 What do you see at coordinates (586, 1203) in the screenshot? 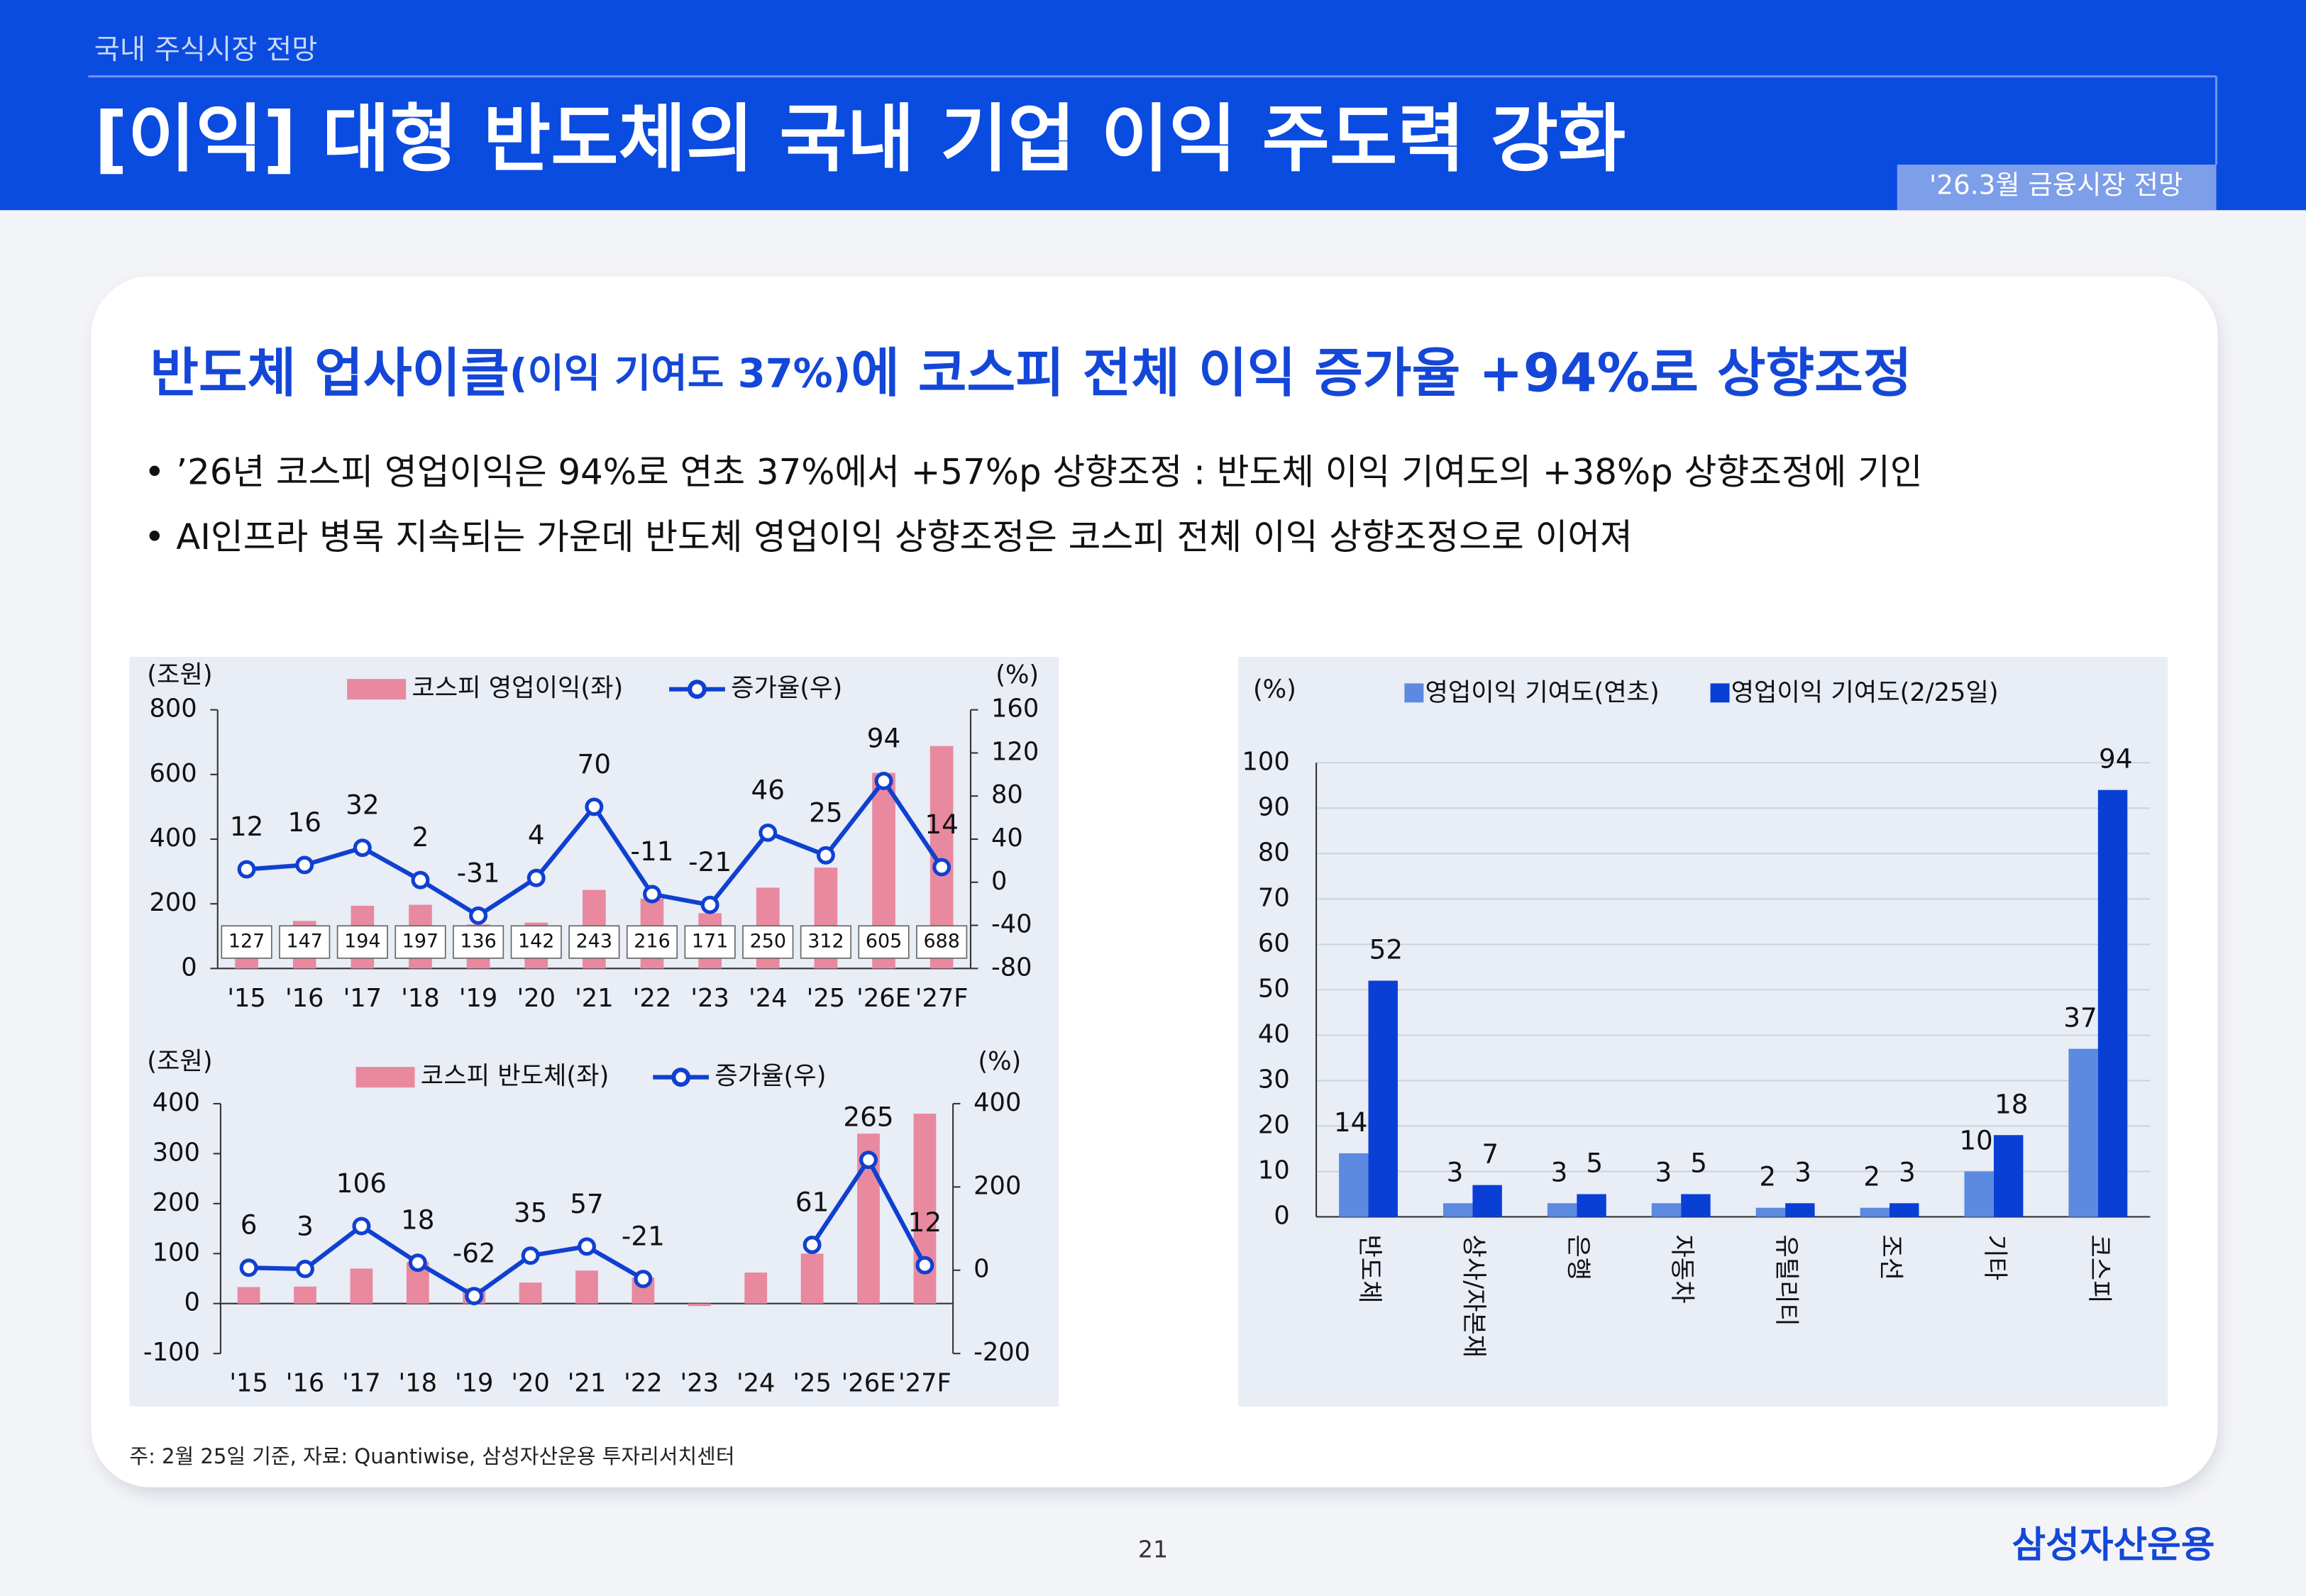
I see `value-label: 57` at bounding box center [586, 1203].